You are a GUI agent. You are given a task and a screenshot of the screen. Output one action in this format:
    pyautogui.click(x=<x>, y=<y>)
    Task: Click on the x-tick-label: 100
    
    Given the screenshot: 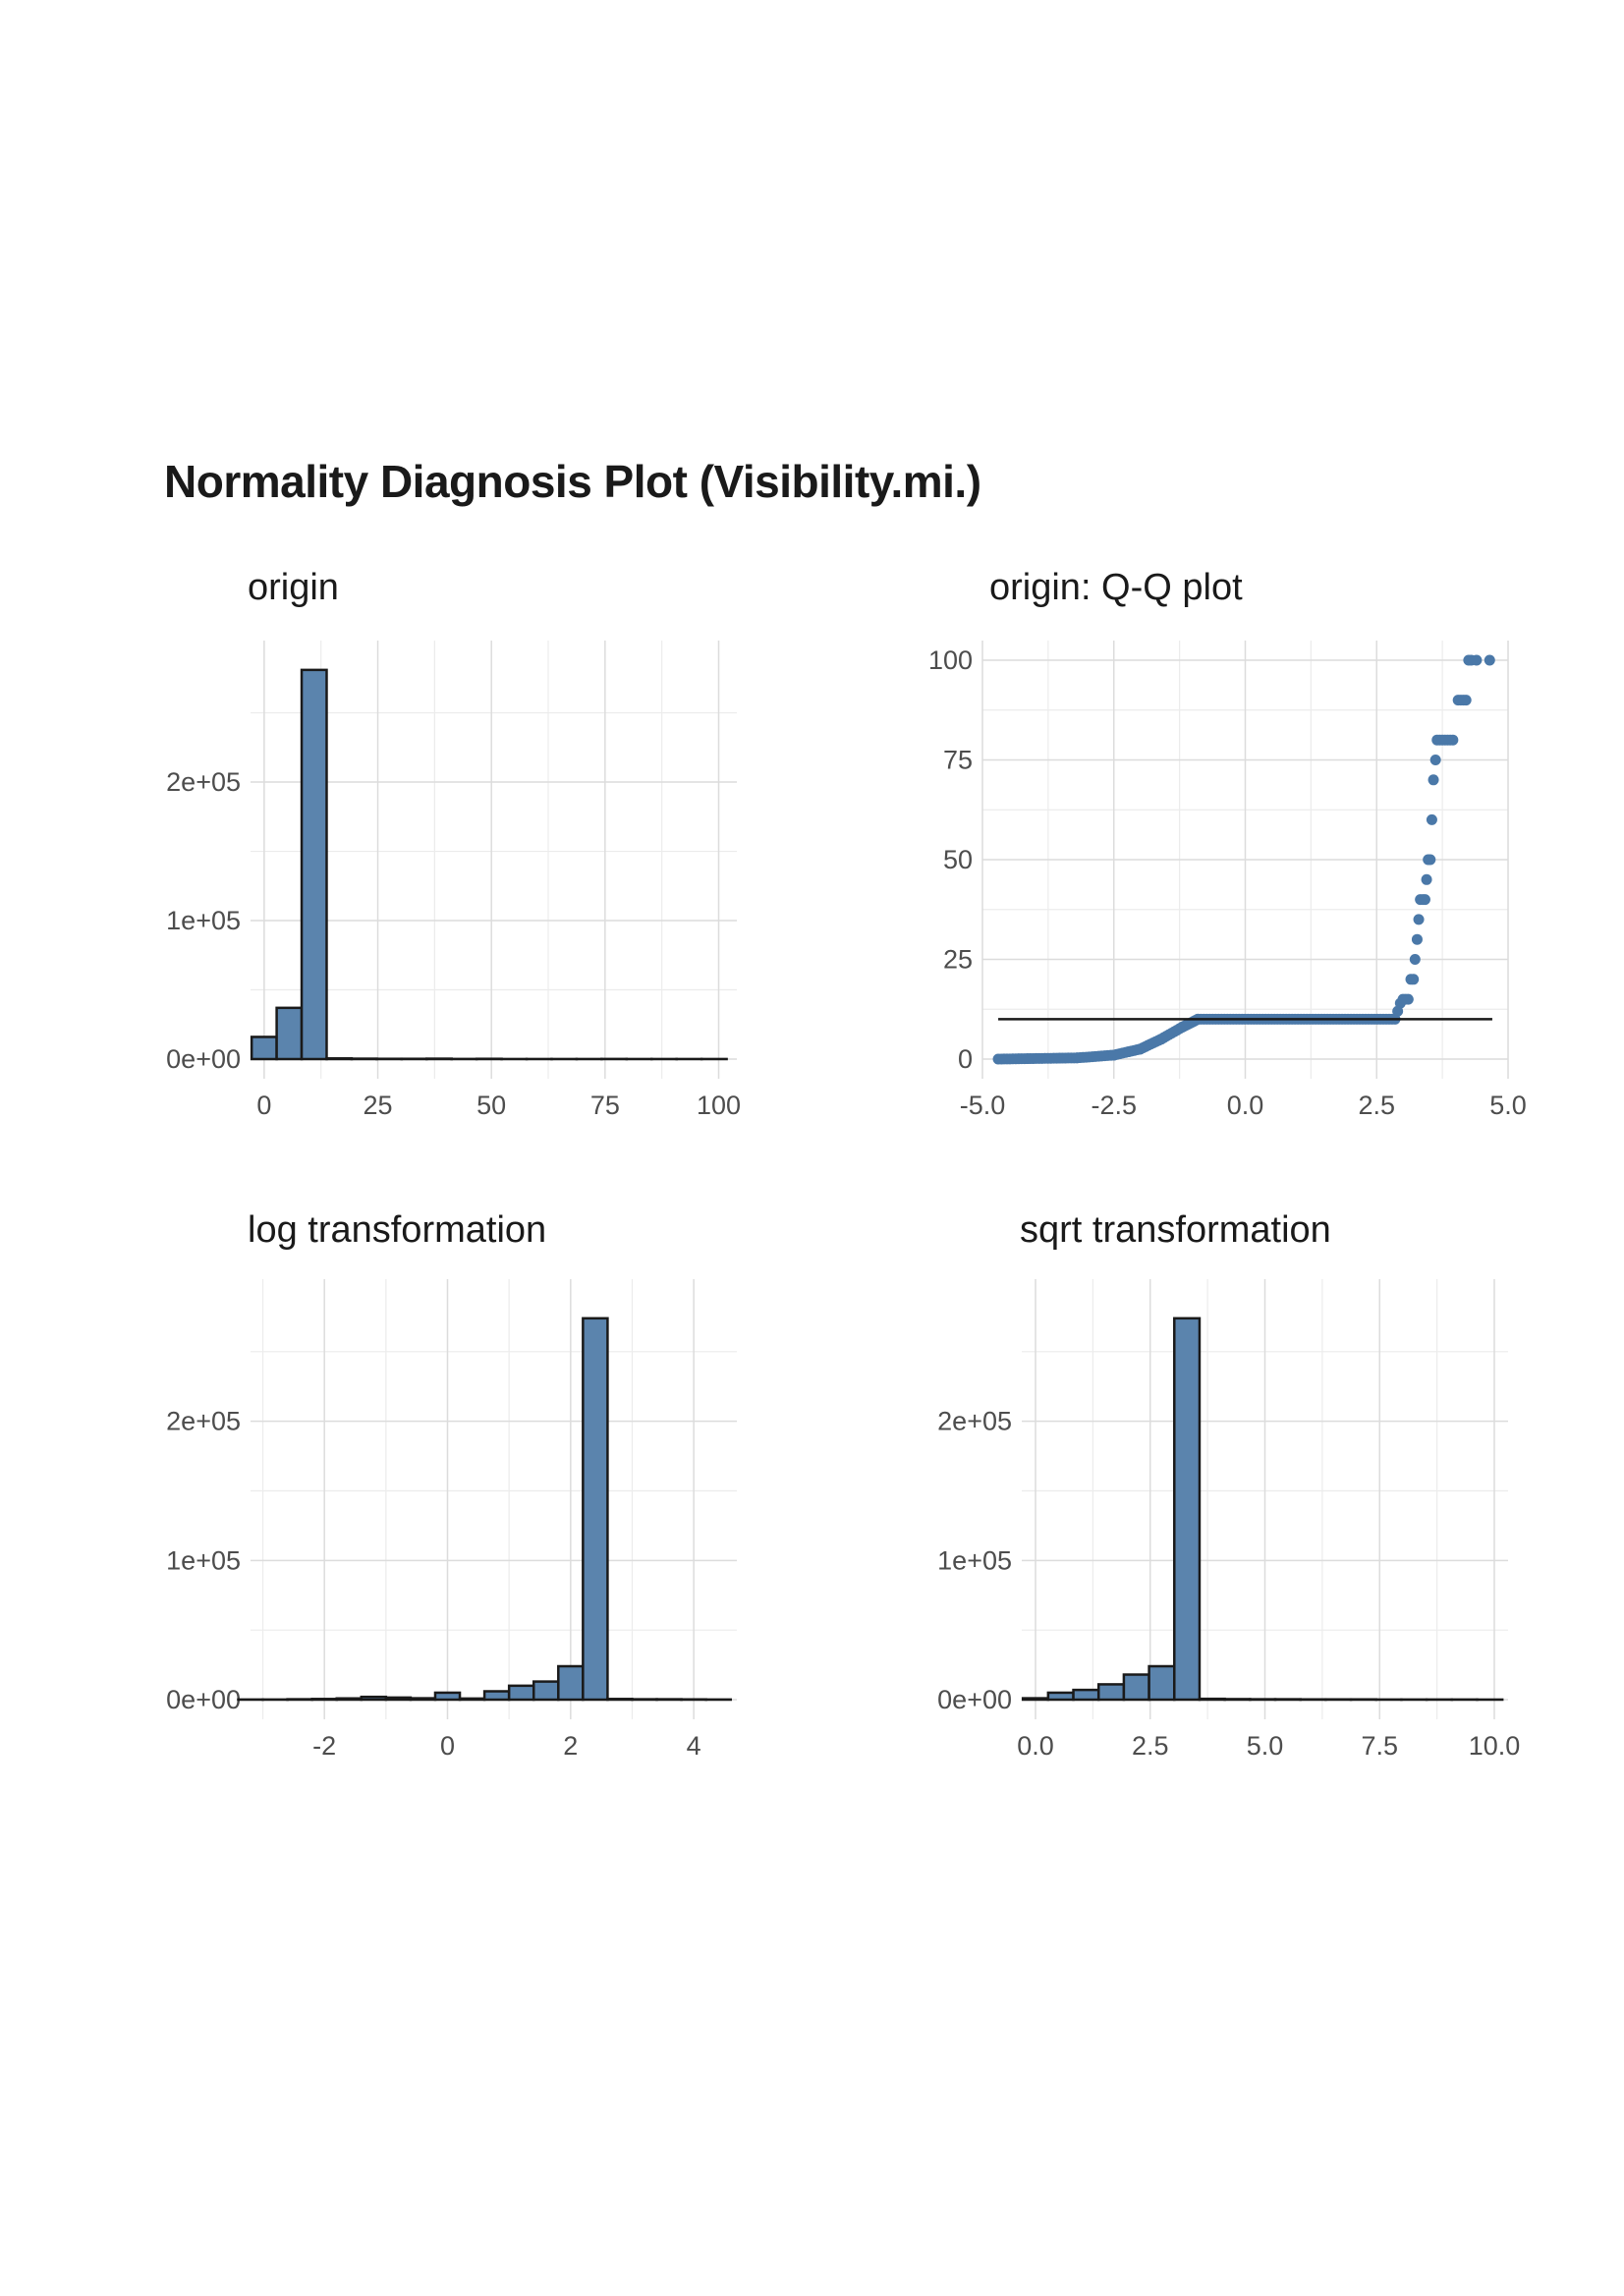 What is the action you would take?
    pyautogui.click(x=719, y=1105)
    